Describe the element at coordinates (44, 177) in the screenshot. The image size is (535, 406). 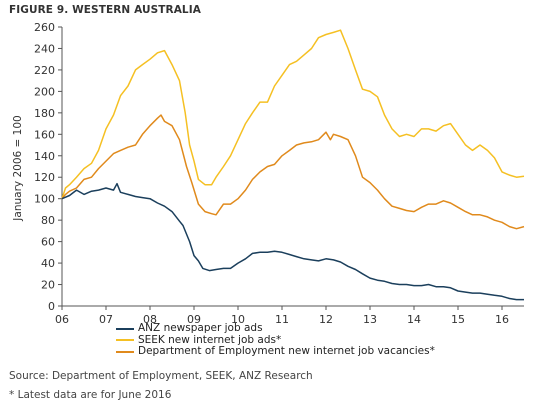
I see `y-tick-label: 120` at that location.